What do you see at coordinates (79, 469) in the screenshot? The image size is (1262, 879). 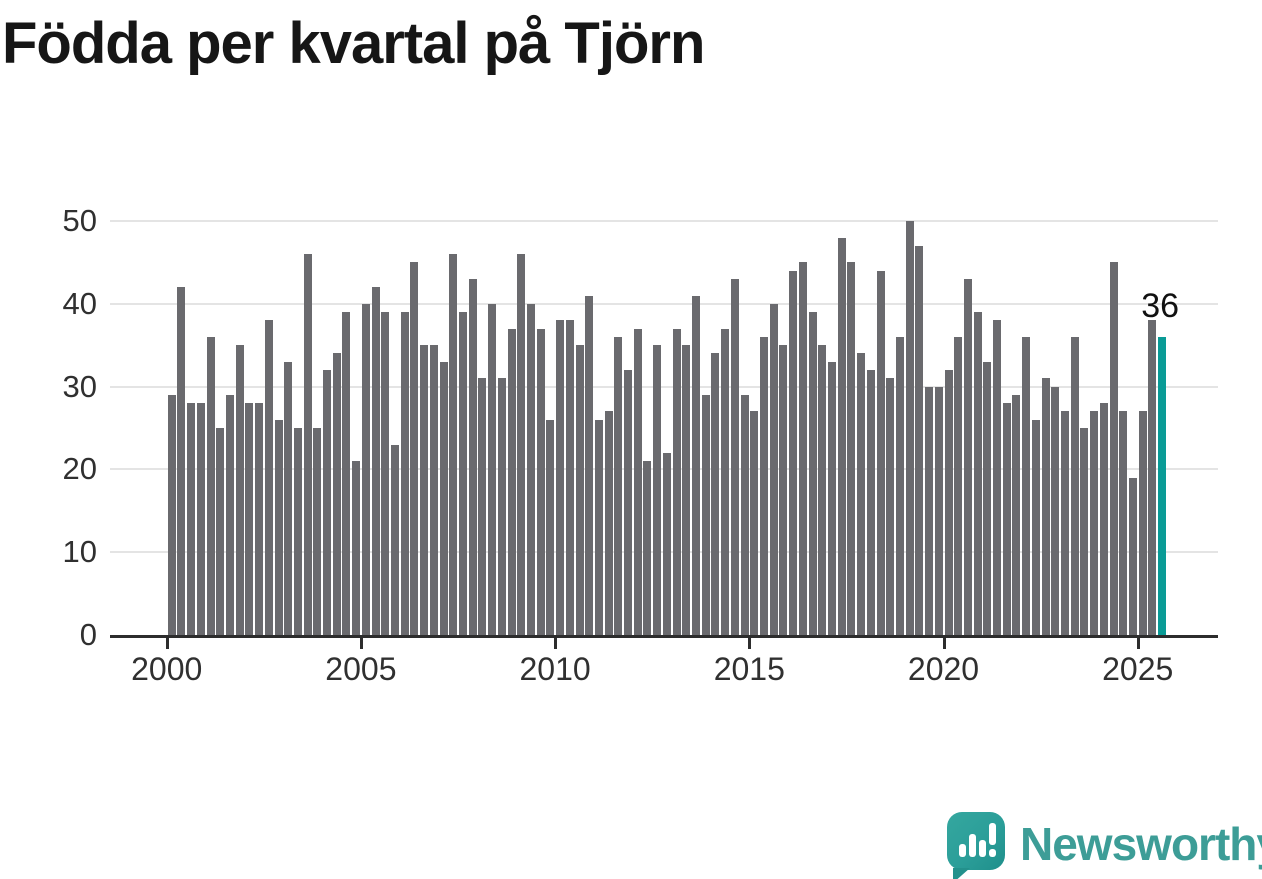 I see `y-axis-tick-label: 20` at bounding box center [79, 469].